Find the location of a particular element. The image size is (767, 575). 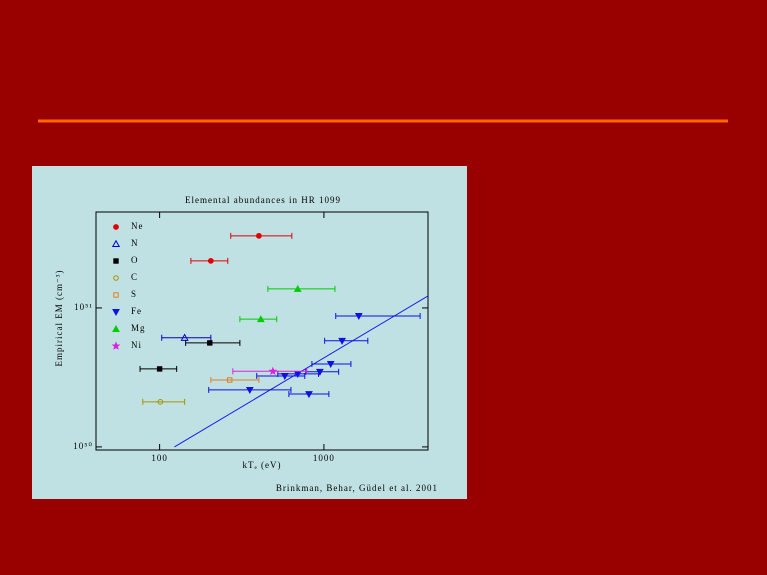

y-tick-label: 10⁵¹ is located at coordinates (83, 307).